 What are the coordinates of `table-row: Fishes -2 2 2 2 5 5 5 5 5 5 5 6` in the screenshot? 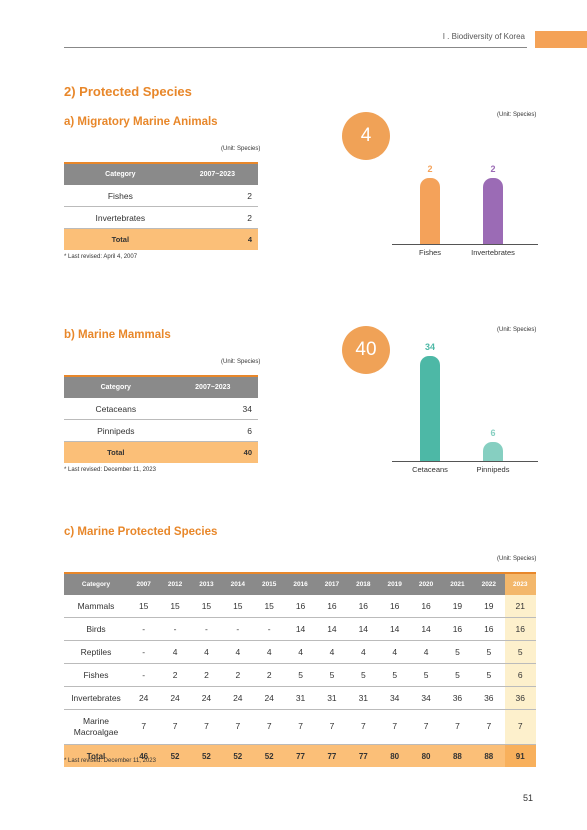 It's located at (300, 675).